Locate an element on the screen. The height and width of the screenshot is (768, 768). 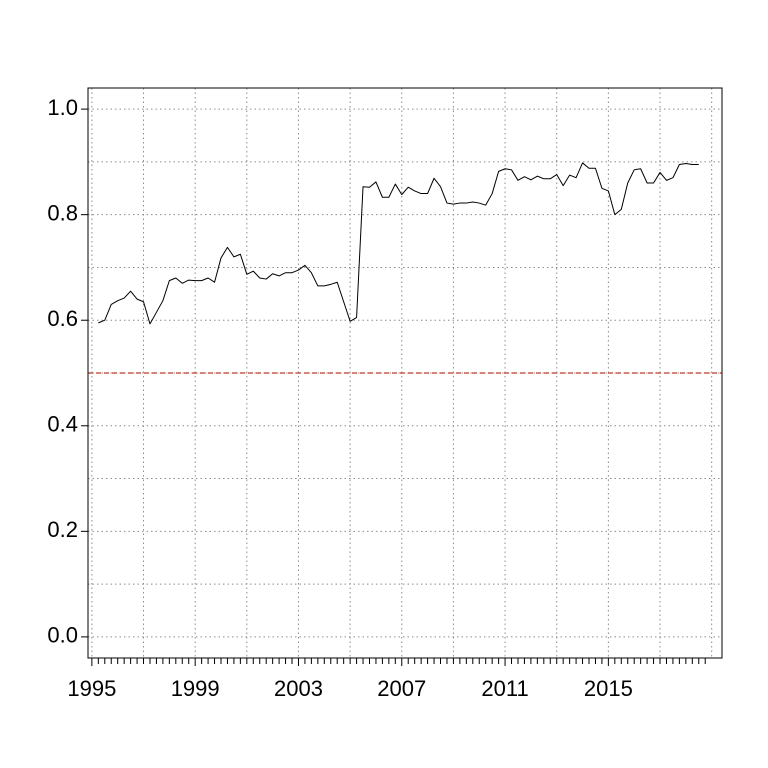
x-tick-label: 2007 is located at coordinates (401, 688).